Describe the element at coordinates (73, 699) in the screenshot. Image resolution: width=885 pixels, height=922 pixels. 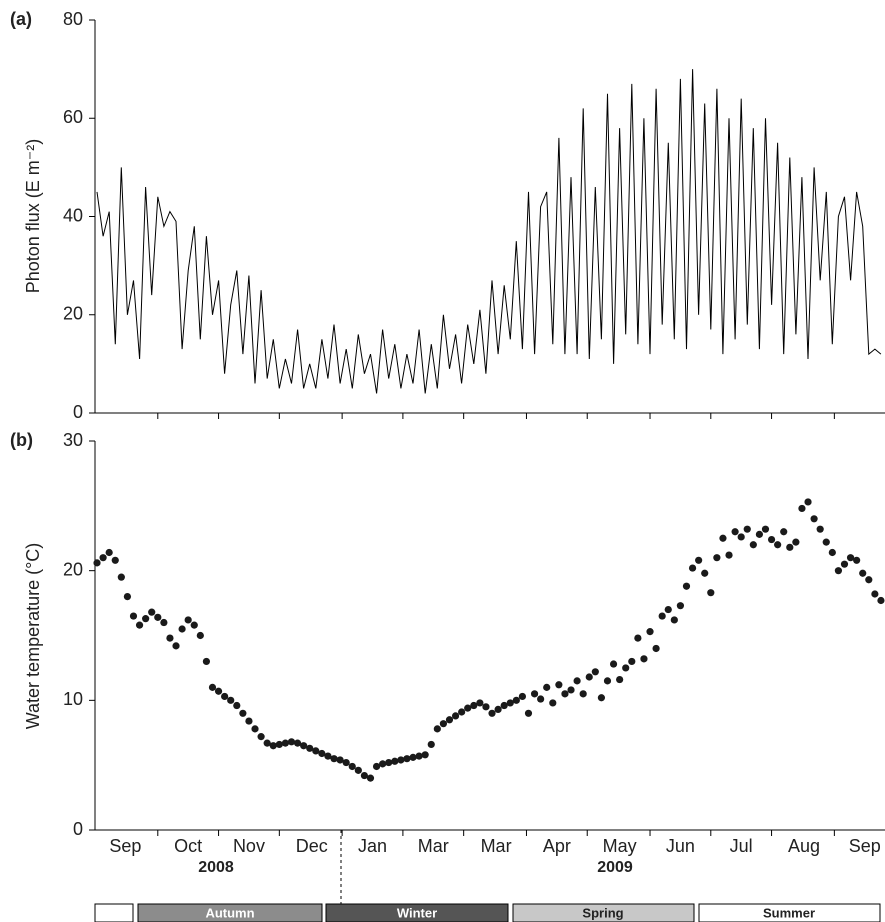
I see `y-tick-label: 10` at that location.